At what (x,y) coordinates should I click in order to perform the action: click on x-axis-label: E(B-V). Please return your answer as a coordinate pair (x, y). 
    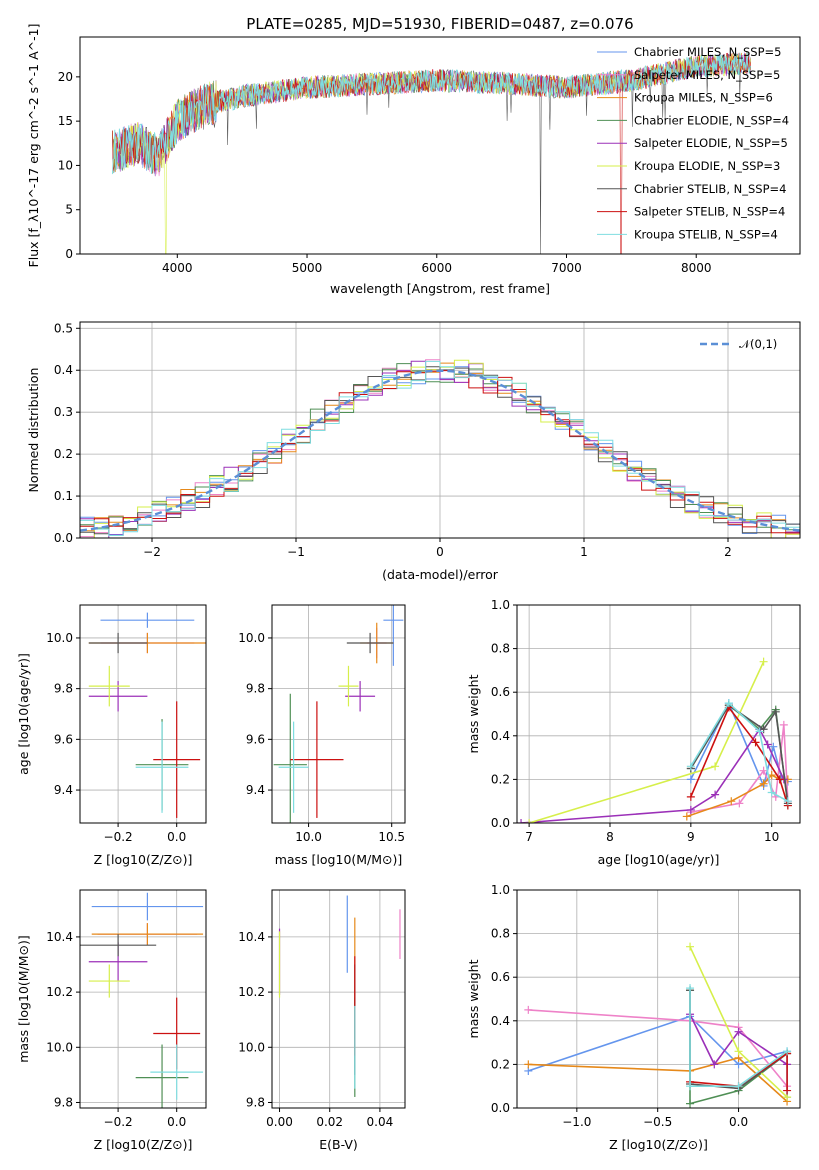
    Looking at the image, I should click on (338, 1144).